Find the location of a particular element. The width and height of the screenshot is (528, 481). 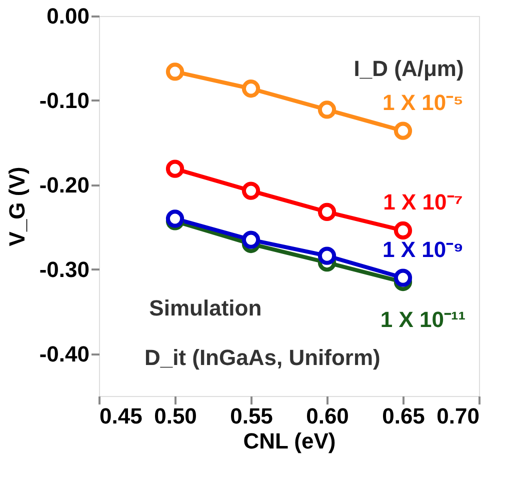

y-tick-label: -0.40 is located at coordinates (64, 353).